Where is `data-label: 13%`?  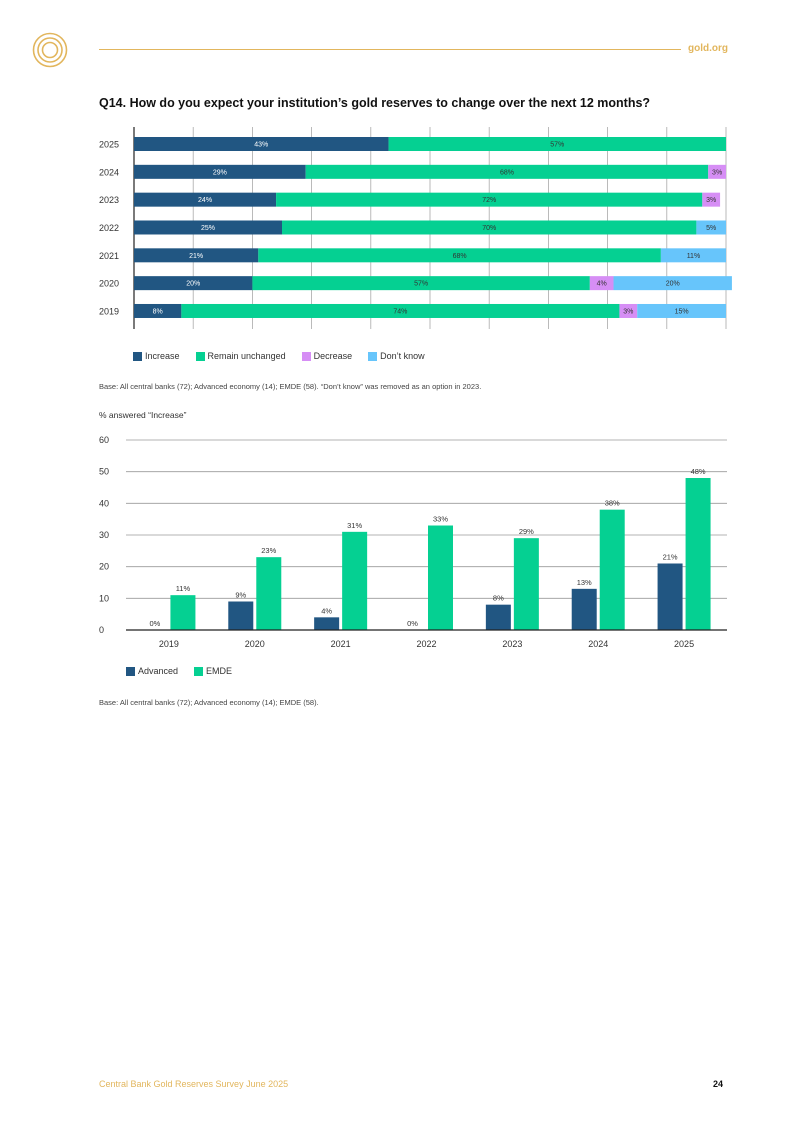
data-label: 13% is located at coordinates (584, 582).